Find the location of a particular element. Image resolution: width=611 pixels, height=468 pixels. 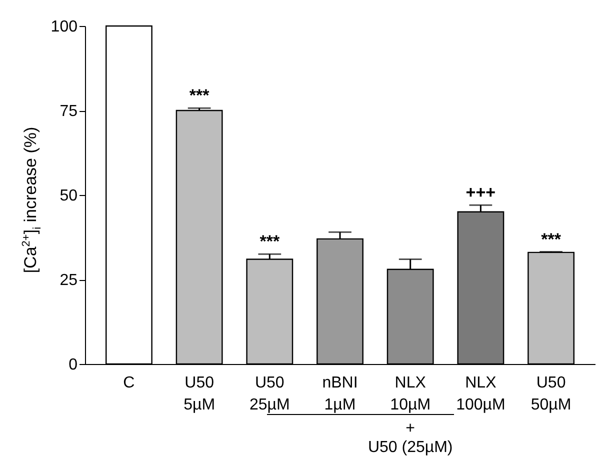

y-tick-label: 100 is located at coordinates (64, 27).